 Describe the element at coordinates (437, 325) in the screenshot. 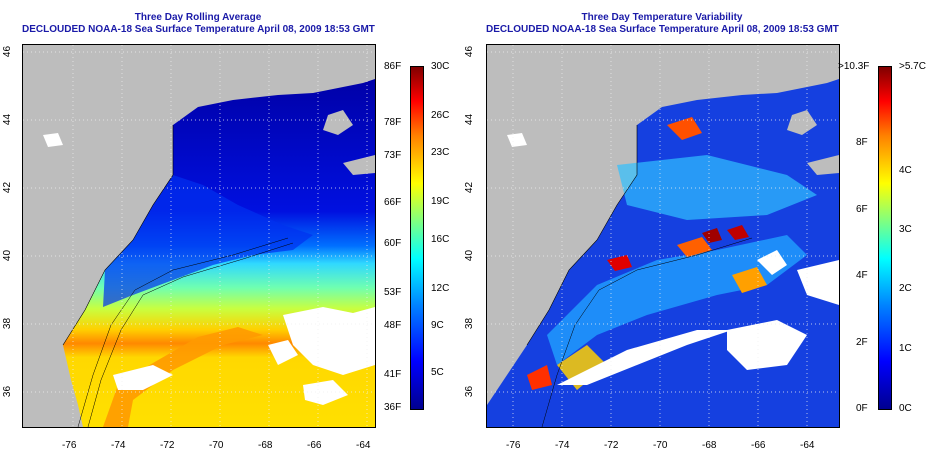

I see `colorbar-label: 9C` at that location.